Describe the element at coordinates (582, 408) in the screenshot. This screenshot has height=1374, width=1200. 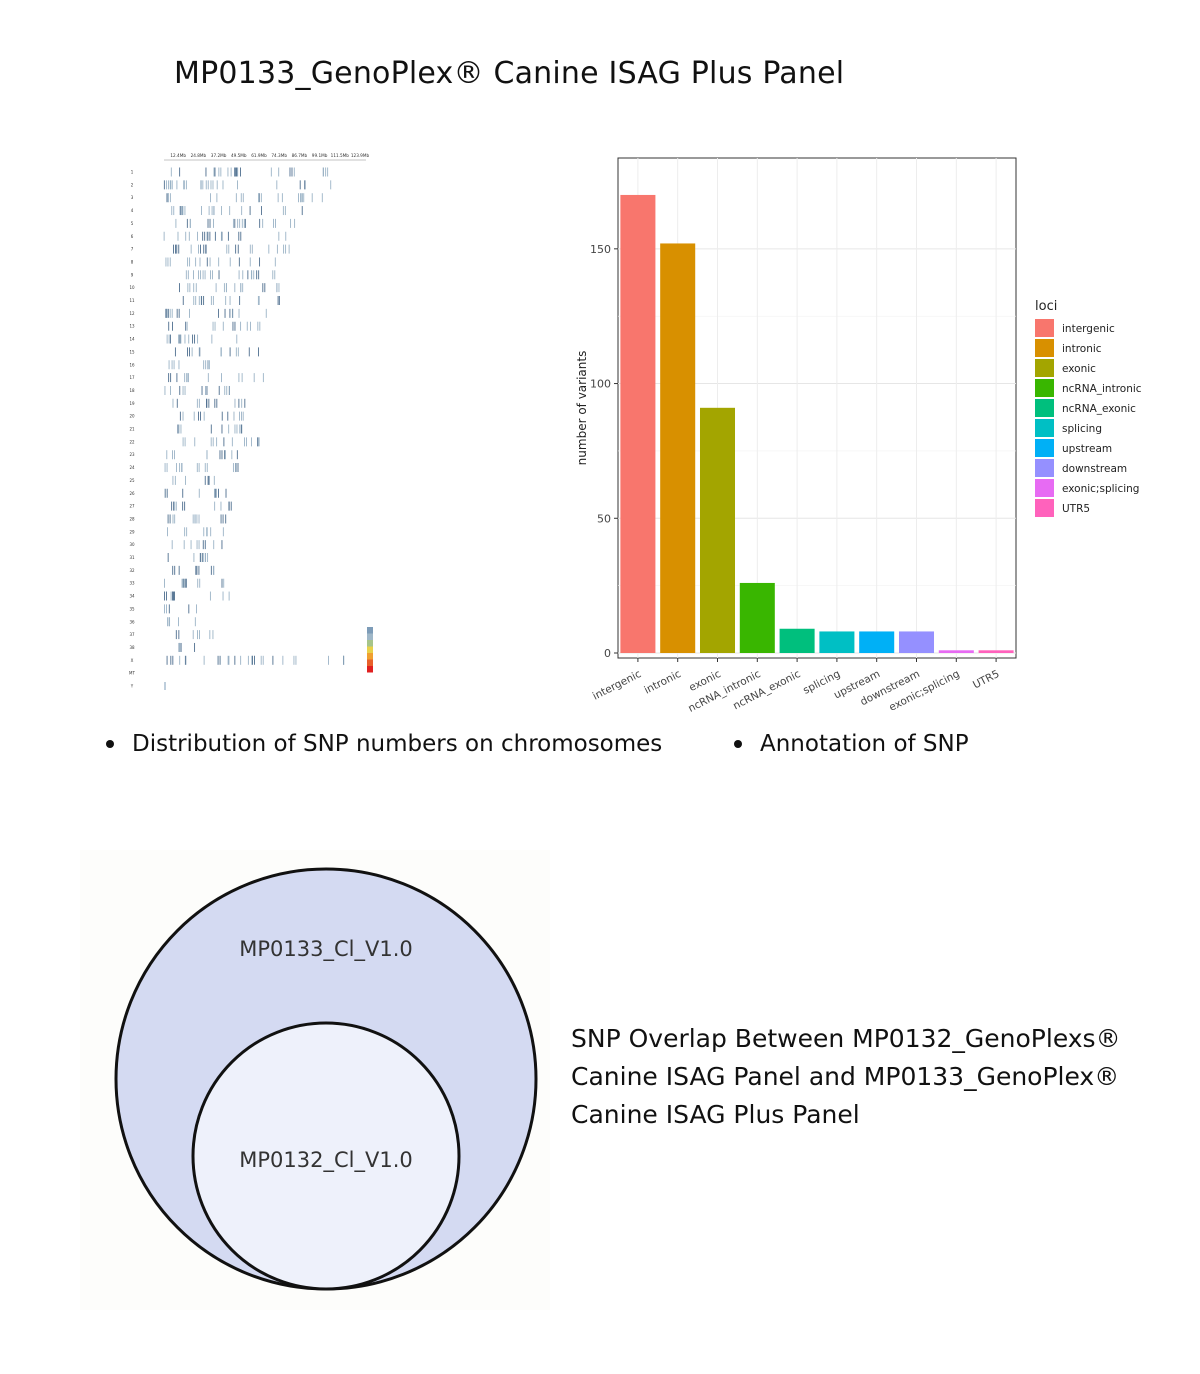
I see `y-axis-label: number of variants` at that location.